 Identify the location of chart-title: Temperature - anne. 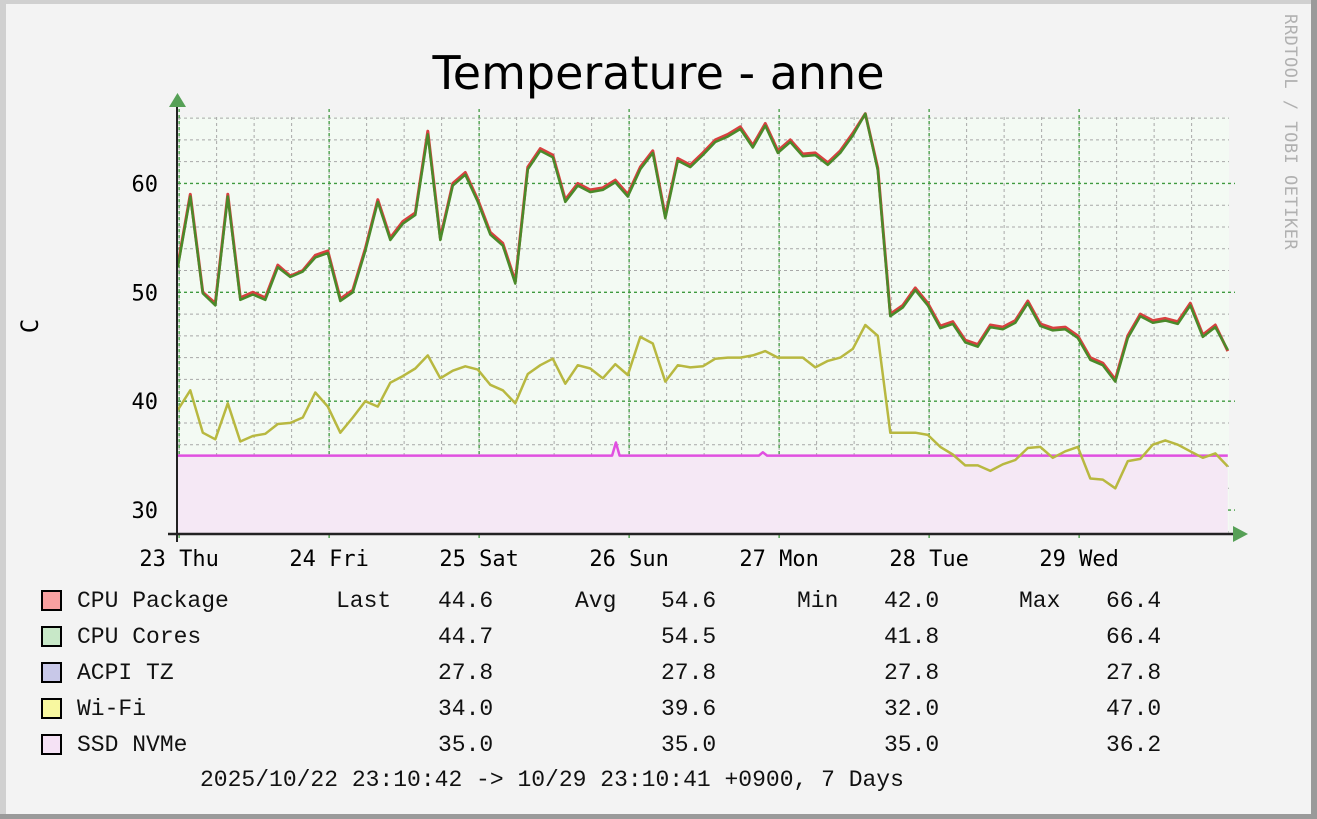
(658, 73).